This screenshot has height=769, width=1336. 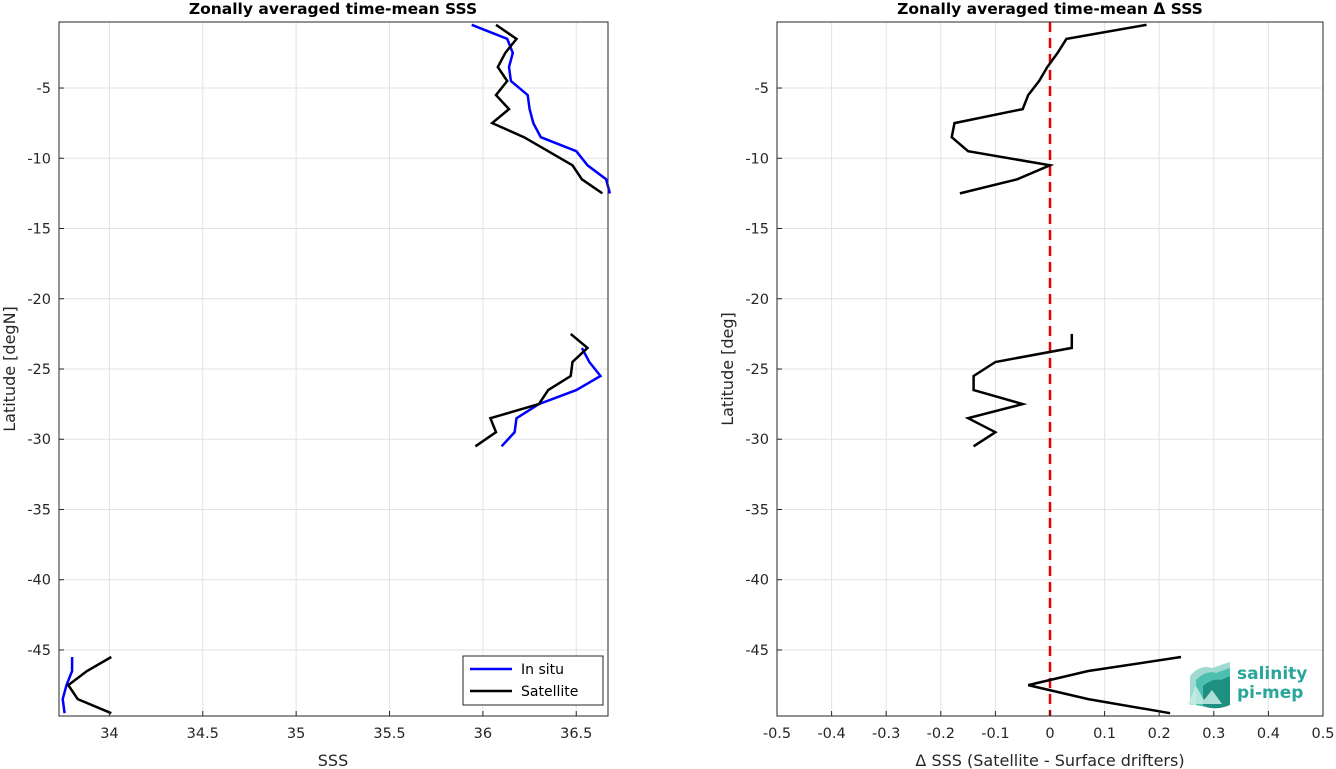 What do you see at coordinates (576, 734) in the screenshot?
I see `x-tick-label: 36.5` at bounding box center [576, 734].